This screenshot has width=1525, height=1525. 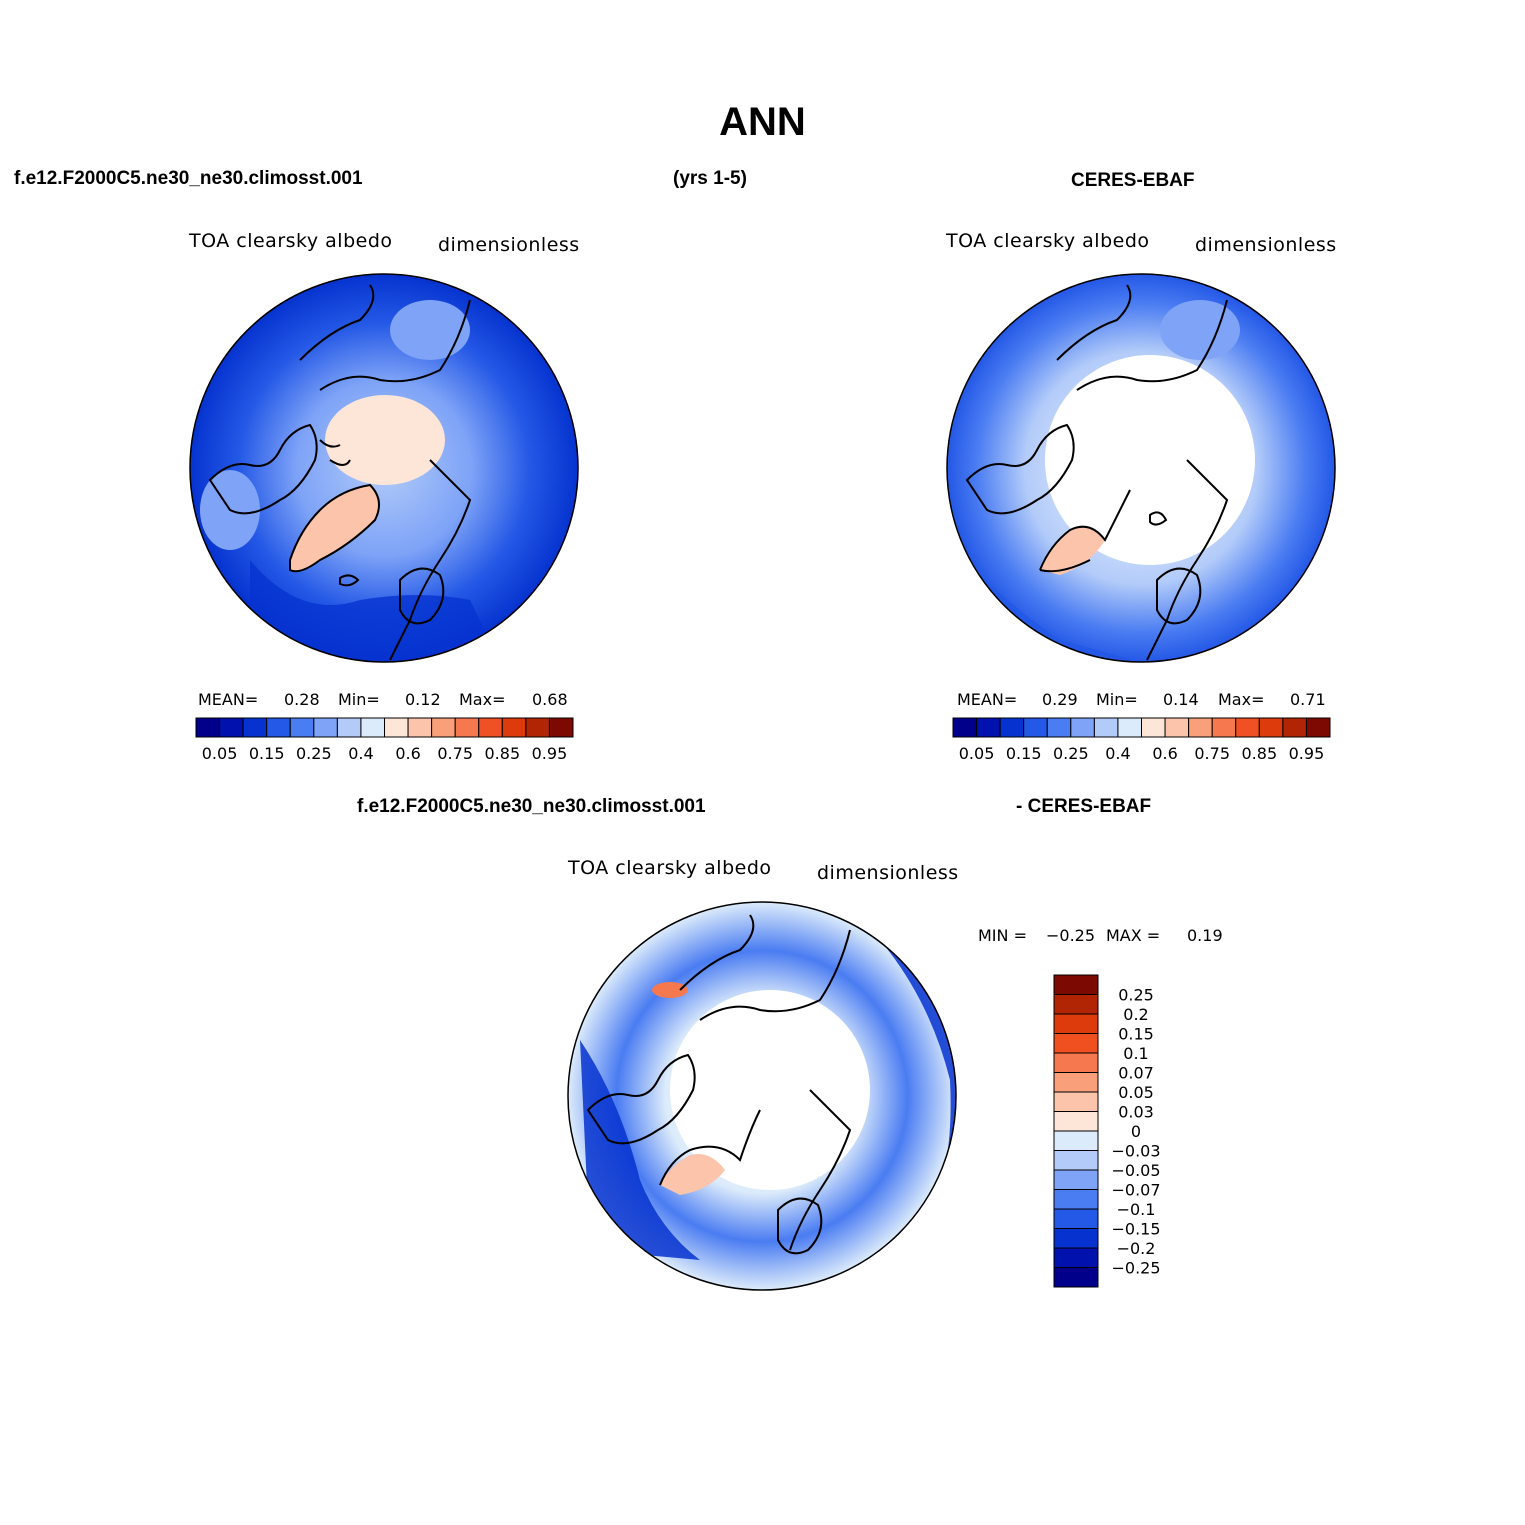 I want to click on panel1-mean-label: MEAN=, so click(x=228, y=699).